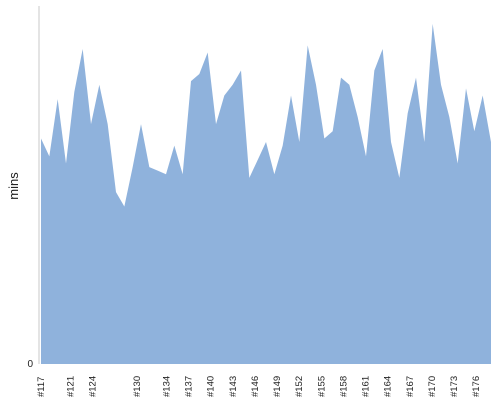 This screenshot has width=500, height=400. Describe the element at coordinates (189, 386) in the screenshot. I see `x-tick-label: #137` at that location.